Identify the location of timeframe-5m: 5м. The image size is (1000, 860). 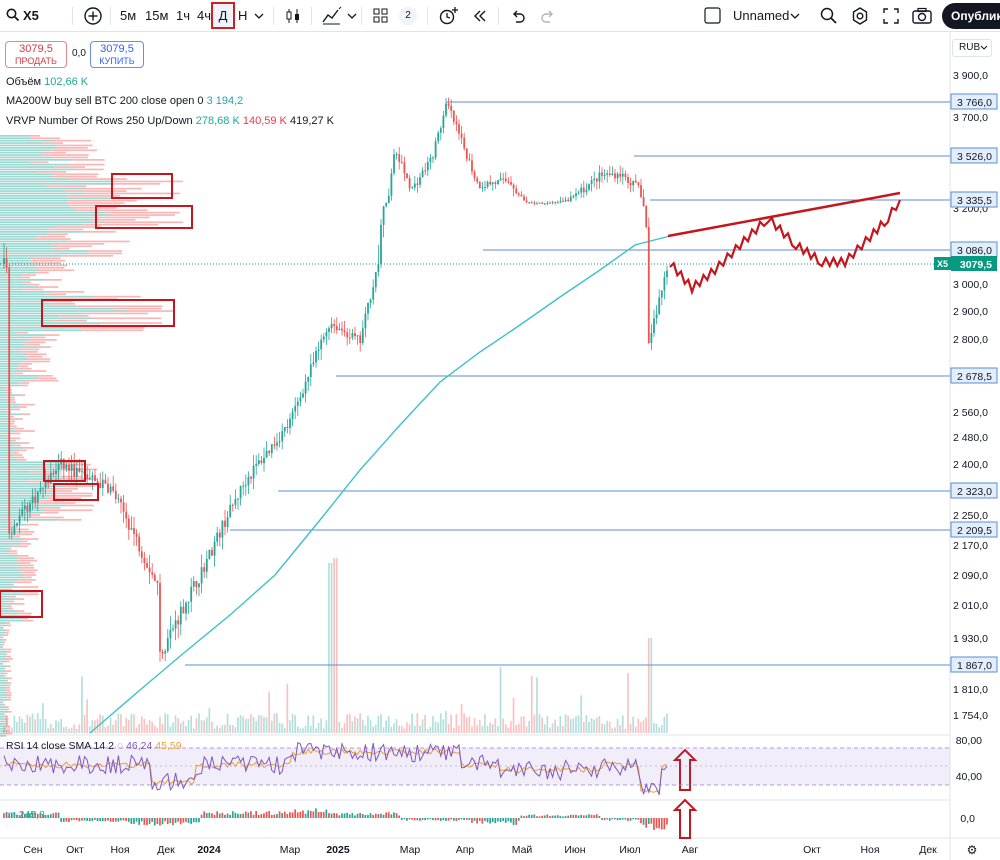
(128, 15).